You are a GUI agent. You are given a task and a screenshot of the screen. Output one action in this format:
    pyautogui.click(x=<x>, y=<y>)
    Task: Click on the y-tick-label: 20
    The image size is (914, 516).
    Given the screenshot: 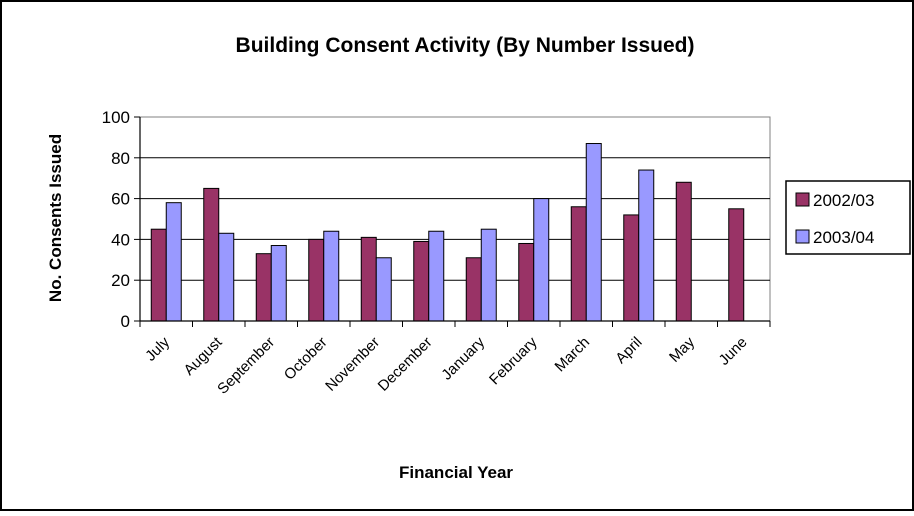 What is the action you would take?
    pyautogui.click(x=120, y=280)
    